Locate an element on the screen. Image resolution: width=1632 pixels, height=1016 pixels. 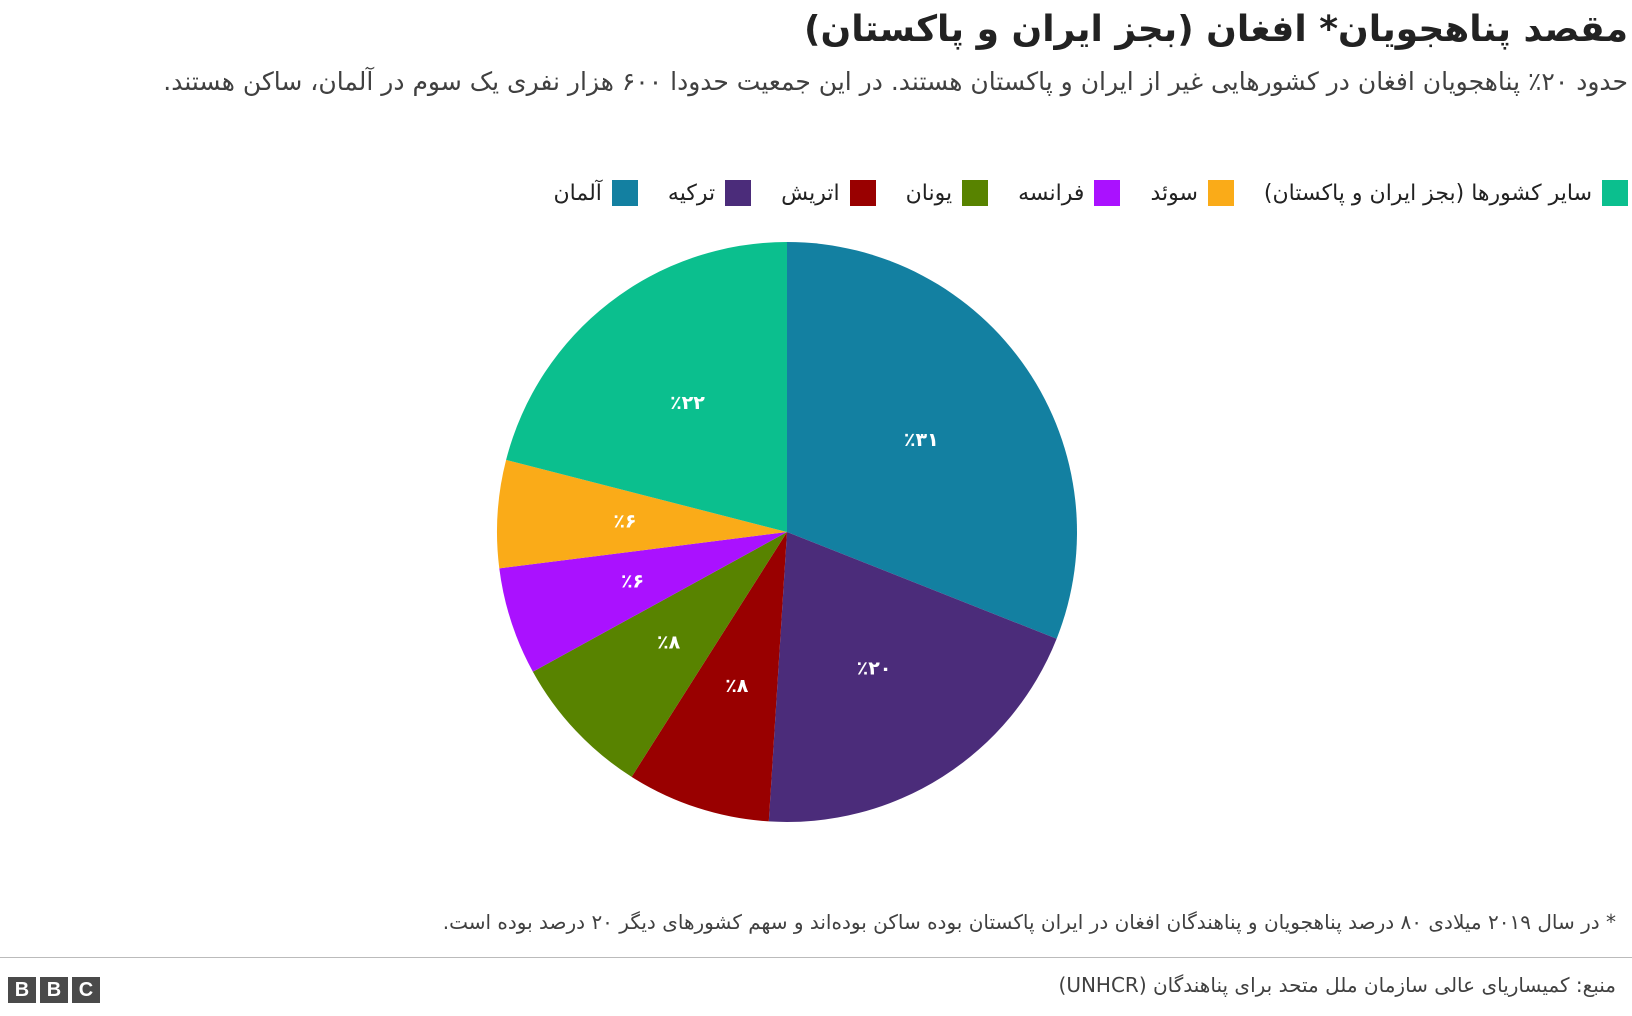
legend-label: فرانسه is located at coordinates (1051, 193).